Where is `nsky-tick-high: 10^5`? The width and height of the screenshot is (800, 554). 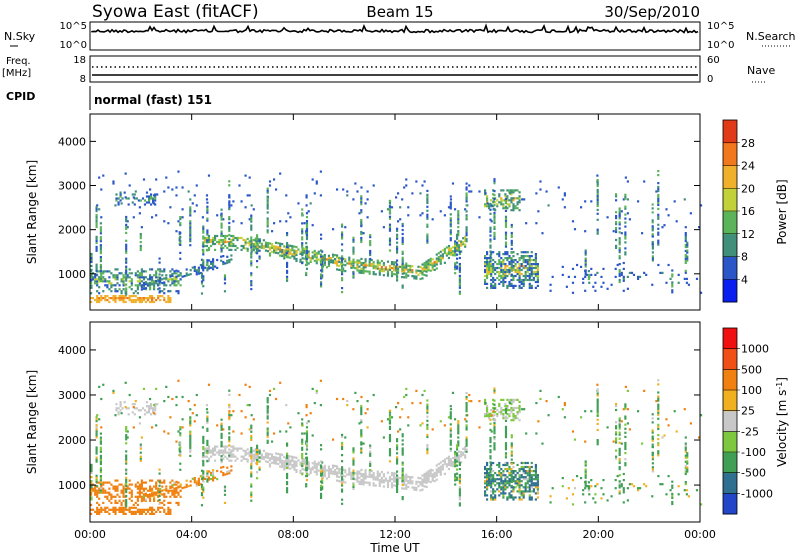 nsky-tick-high: 10^5 is located at coordinates (73, 26).